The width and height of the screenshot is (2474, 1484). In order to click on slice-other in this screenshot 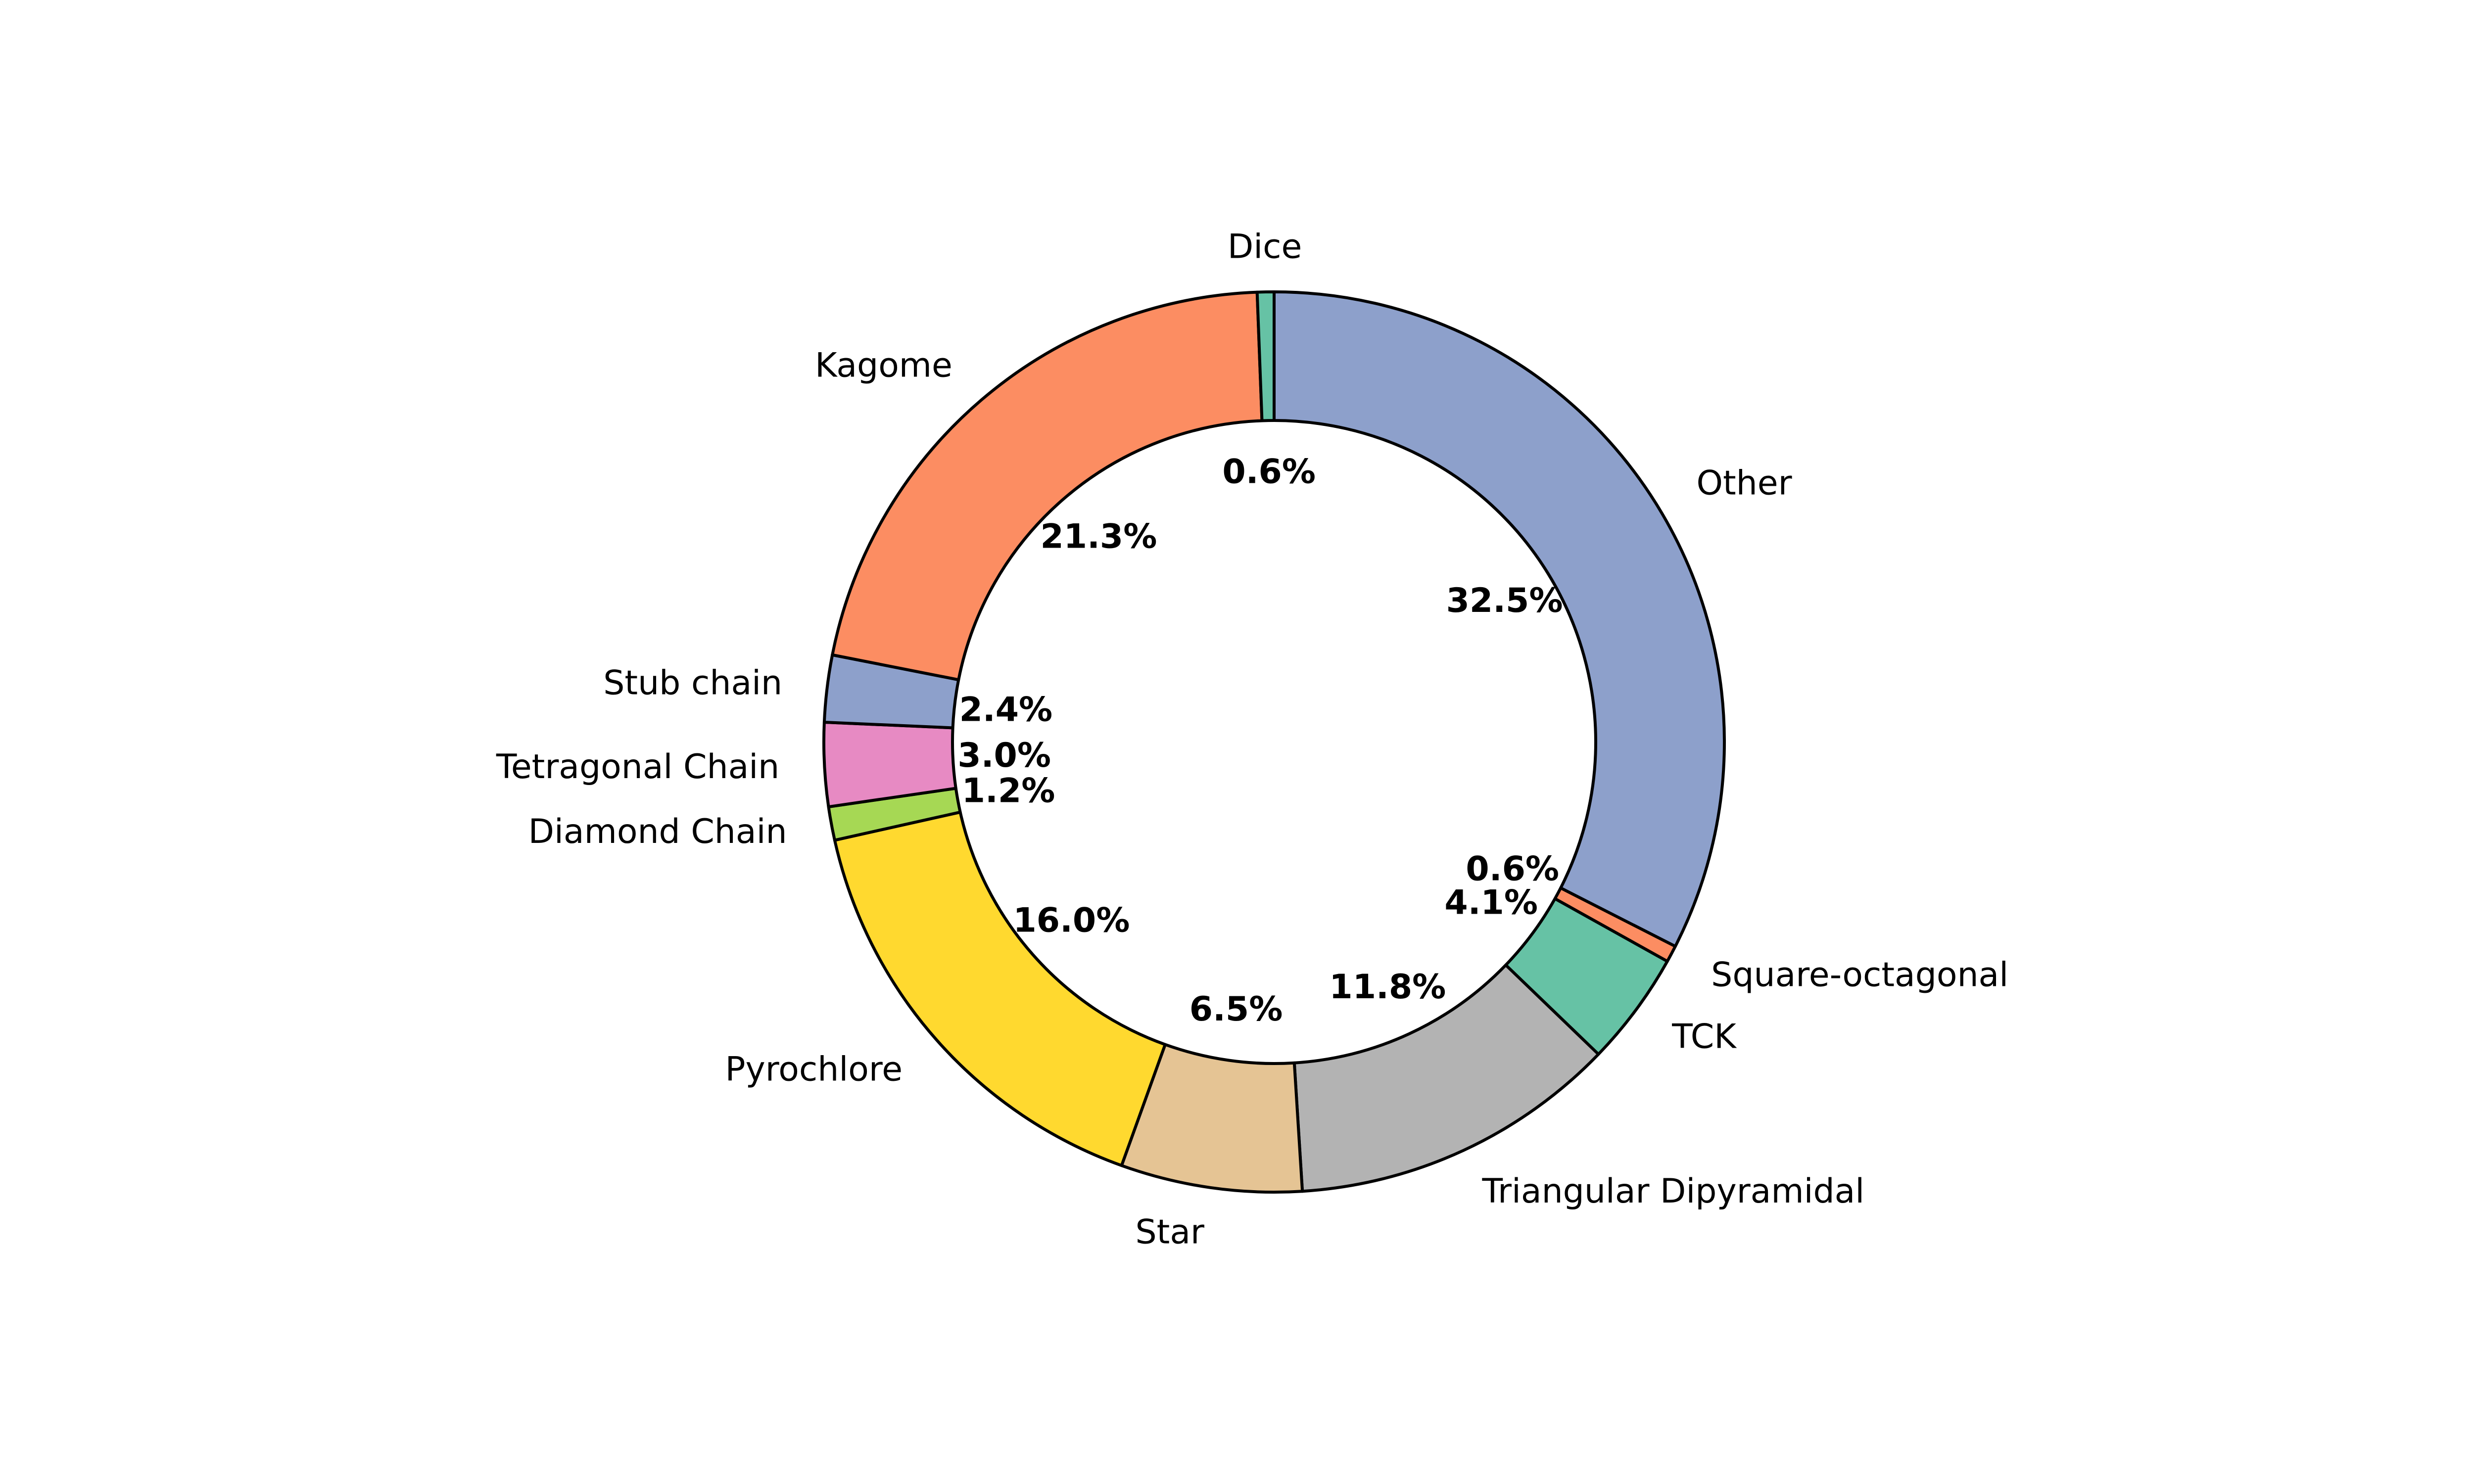, I will do `click(1499, 619)`.